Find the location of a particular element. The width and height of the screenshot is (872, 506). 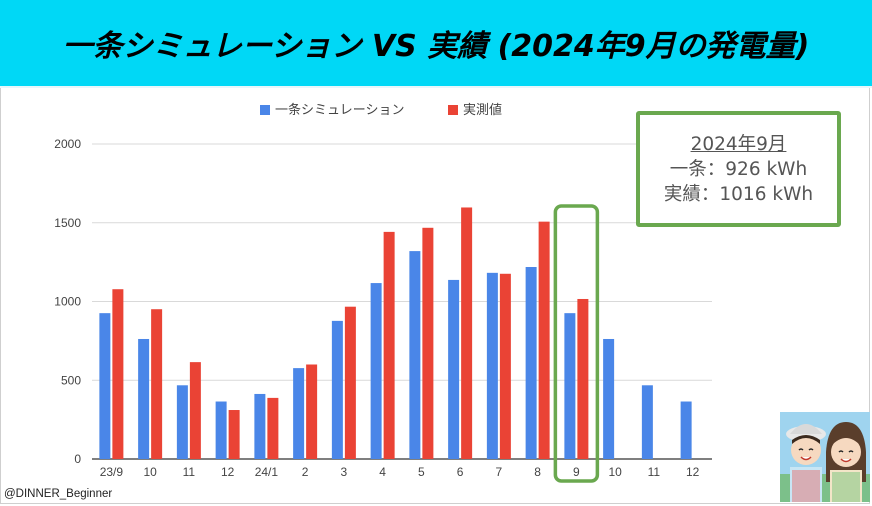

y-tick-label: 1500 is located at coordinates (67, 223).